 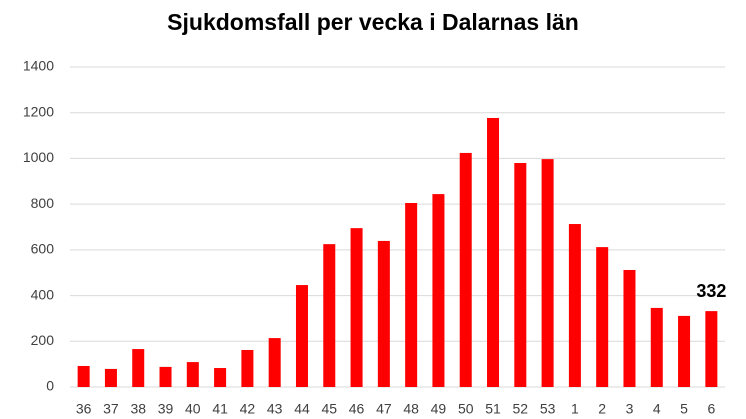 What do you see at coordinates (602, 409) in the screenshot?
I see `x-tick-label: 2` at bounding box center [602, 409].